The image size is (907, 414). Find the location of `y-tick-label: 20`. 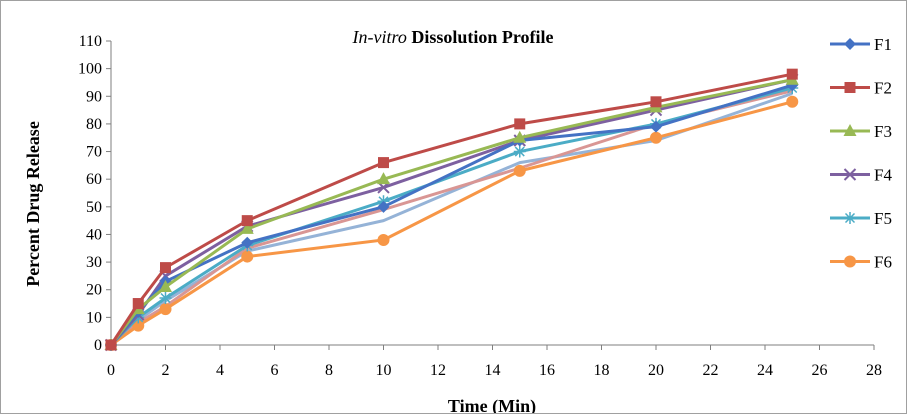

y-tick-label: 20 is located at coordinates (94, 290).